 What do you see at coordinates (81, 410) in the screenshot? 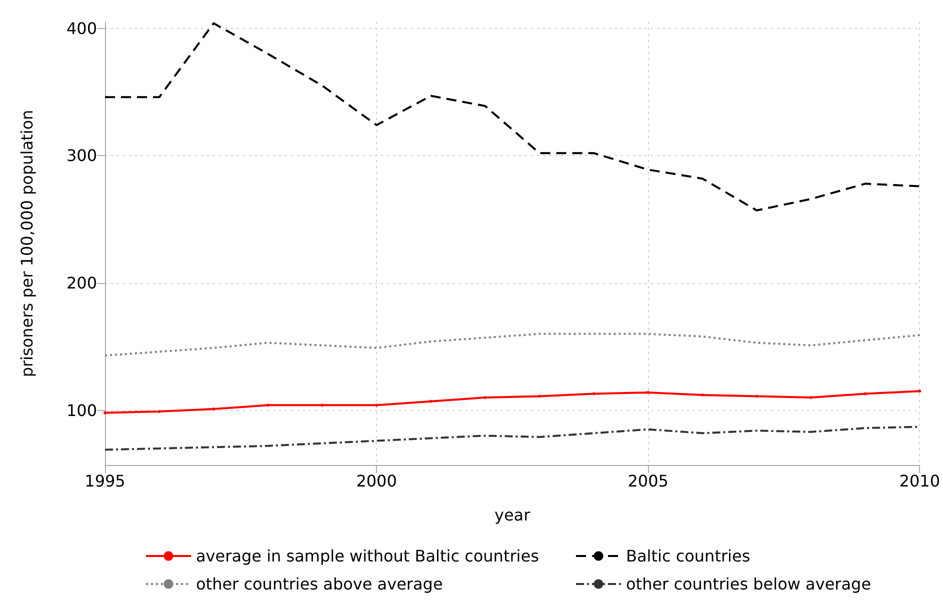
I see `y-tick-label: 100` at bounding box center [81, 410].